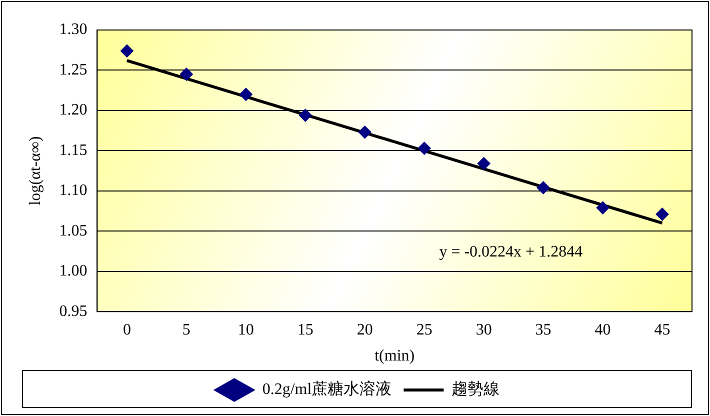  Describe the element at coordinates (424, 329) in the screenshot. I see `x-tick-label: 25` at that location.